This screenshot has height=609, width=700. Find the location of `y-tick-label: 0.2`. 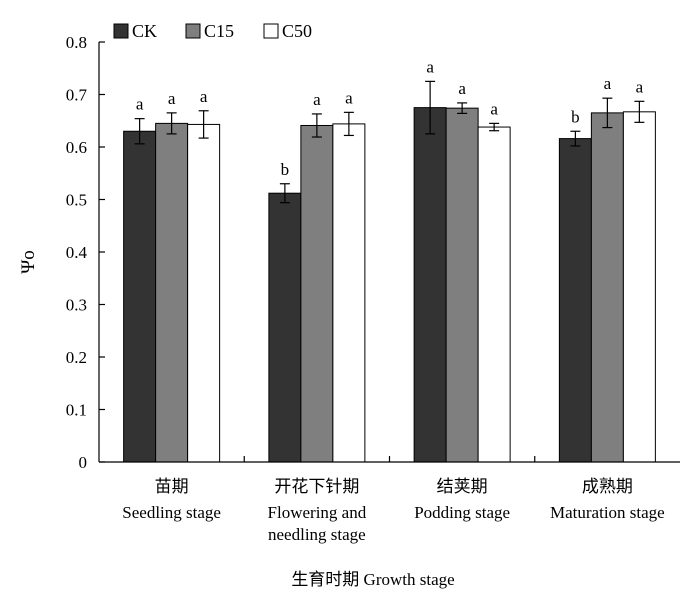

y-tick-label: 0.2 is located at coordinates (76, 357).